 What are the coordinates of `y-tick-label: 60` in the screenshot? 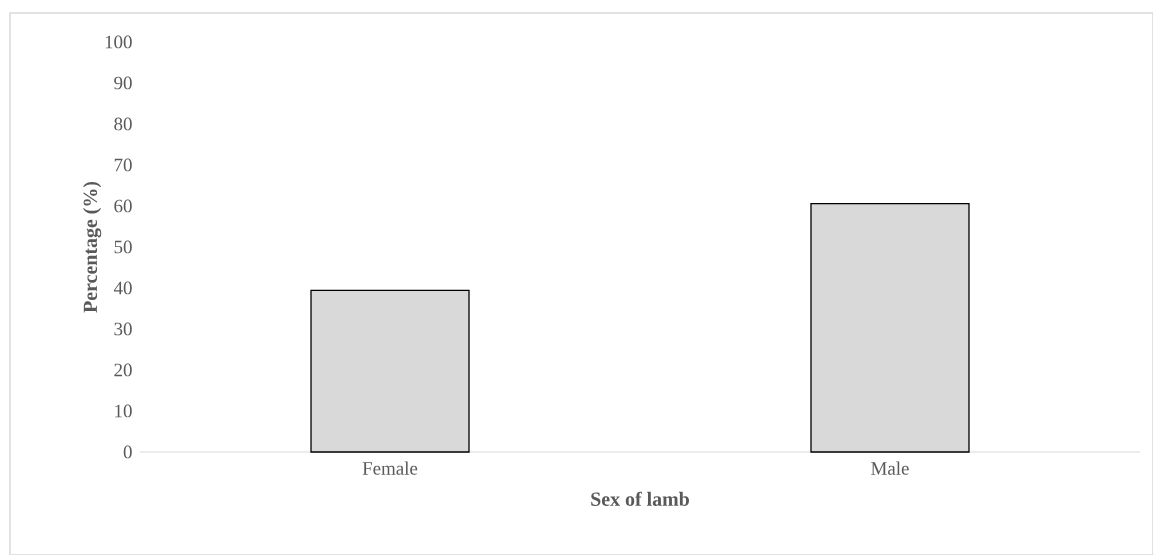 It's located at (123, 206).